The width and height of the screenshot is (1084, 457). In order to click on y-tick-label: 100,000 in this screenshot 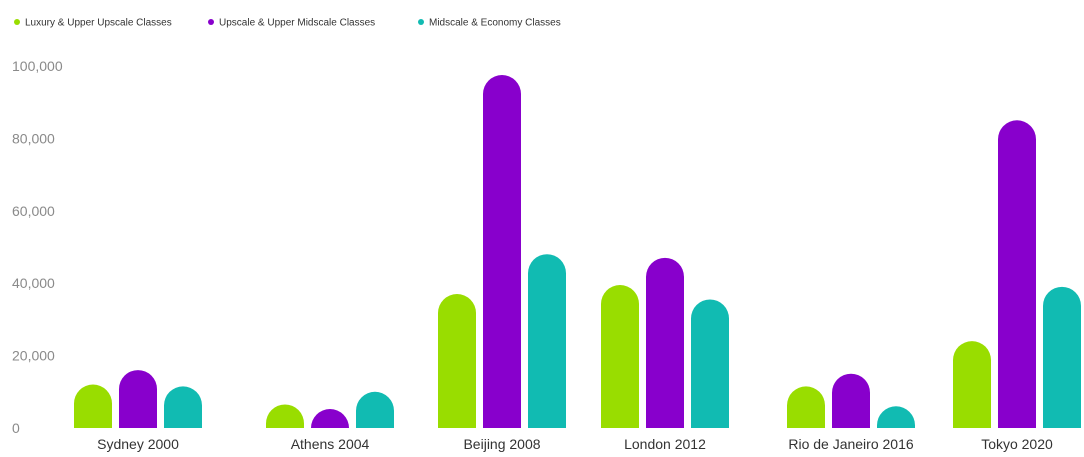, I will do `click(37, 66)`.